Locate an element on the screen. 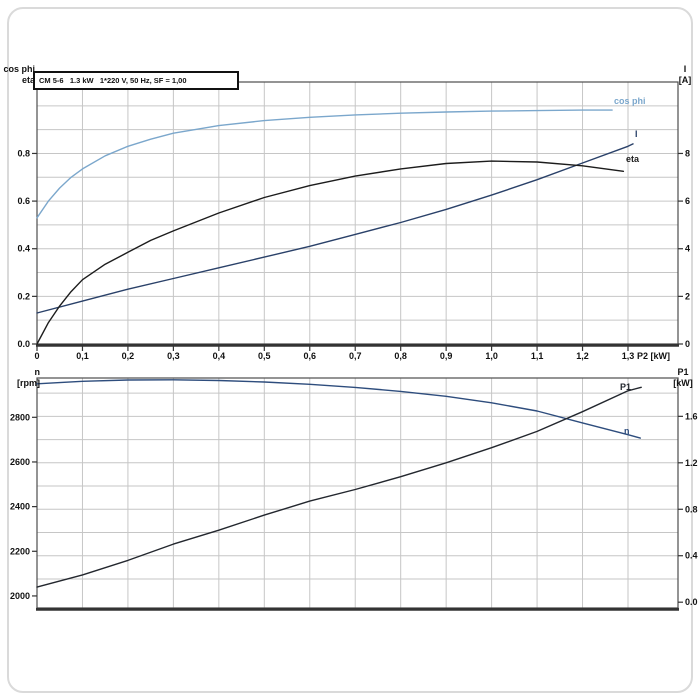 The width and height of the screenshot is (700, 700). top-chart-right-axis-title: I [A] is located at coordinates (685, 75).